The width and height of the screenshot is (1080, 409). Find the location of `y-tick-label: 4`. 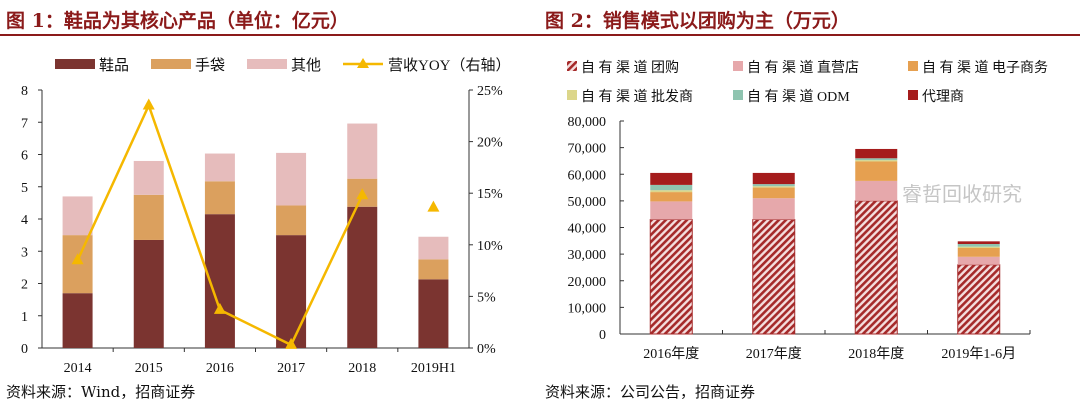

y-tick-label: 4 is located at coordinates (24, 220).